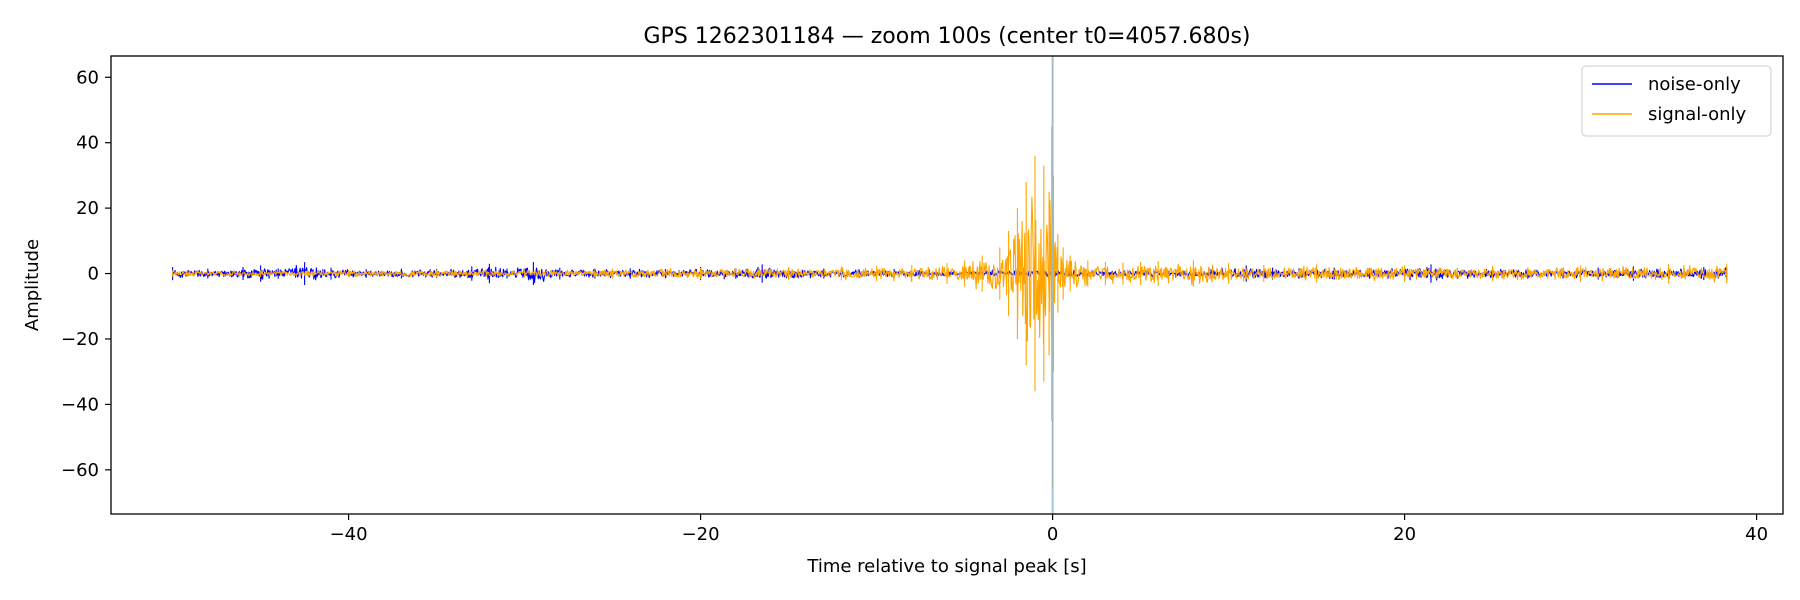 Image resolution: width=1800 pixels, height=600 pixels. Describe the element at coordinates (80, 470) in the screenshot. I see `y-tick-label: −60` at that location.